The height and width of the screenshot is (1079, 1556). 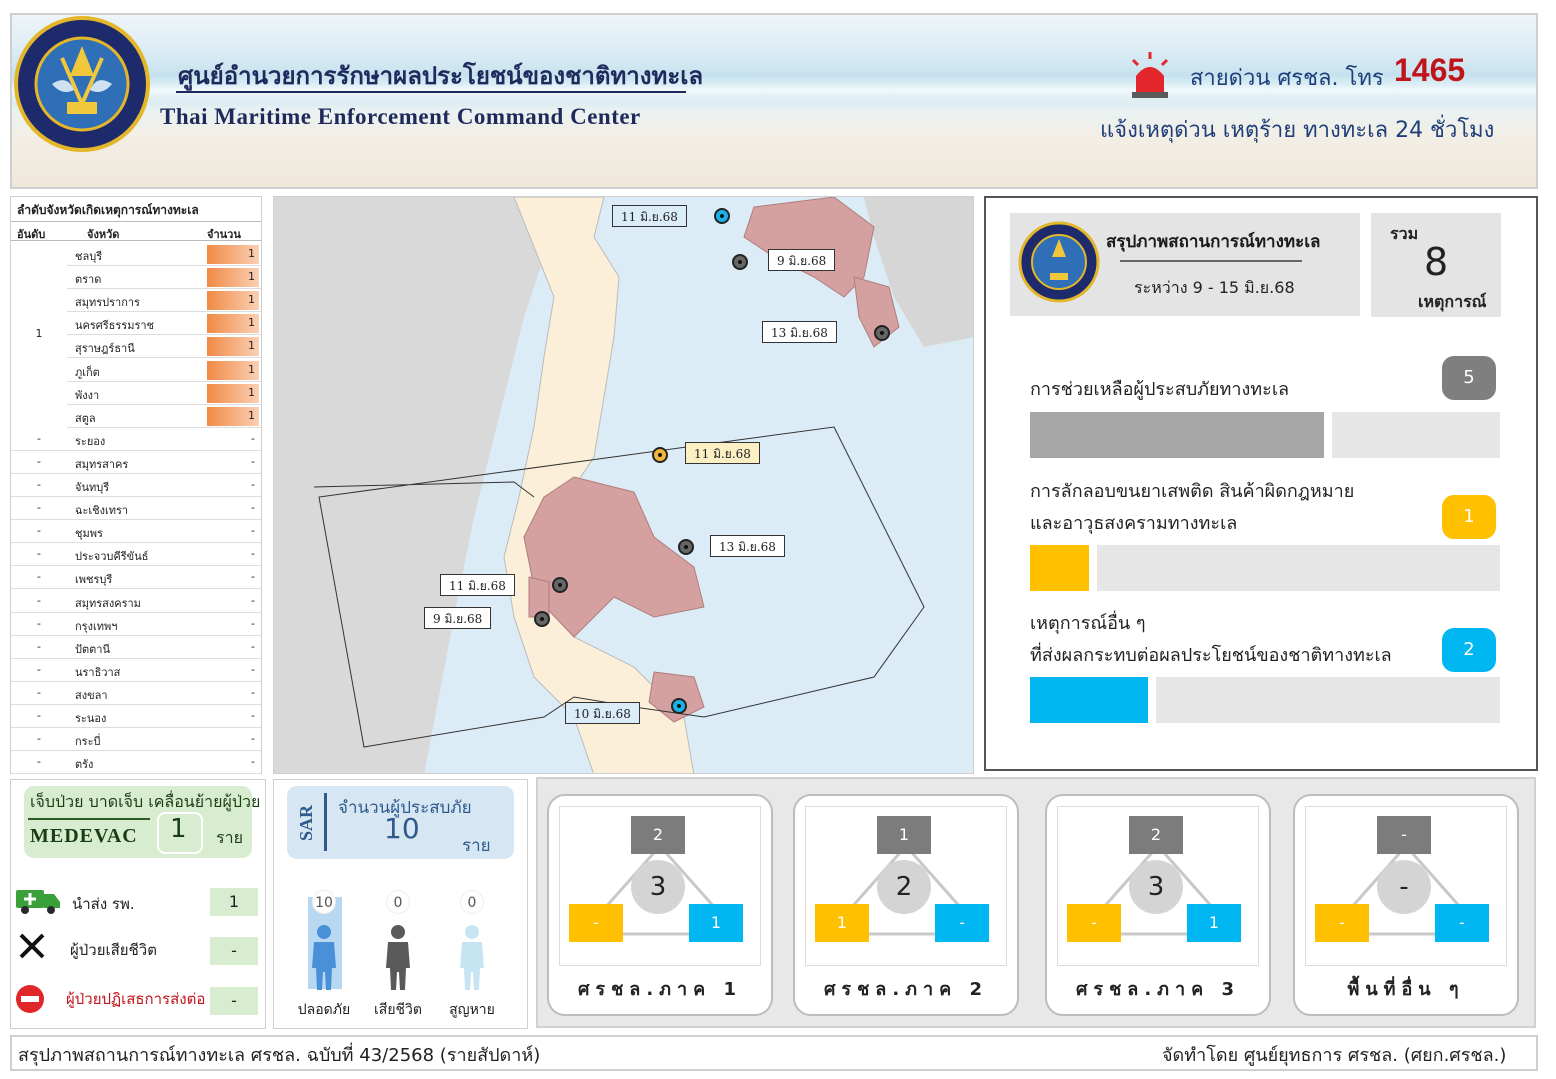 What do you see at coordinates (658, 887) in the screenshot?
I see `region-total-count: 3` at bounding box center [658, 887].